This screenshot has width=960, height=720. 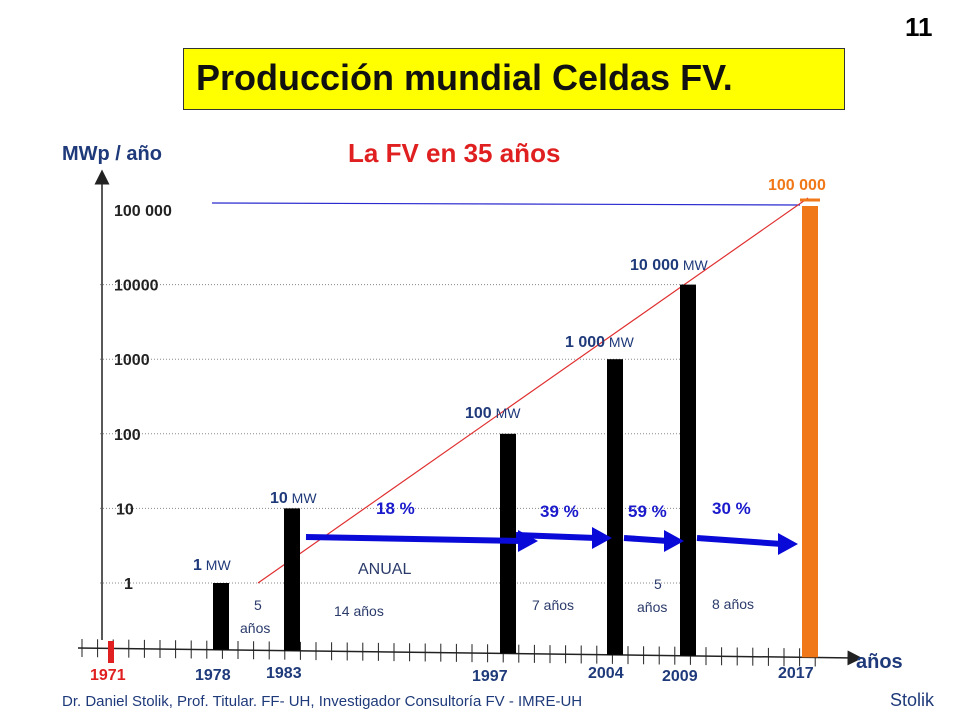 I want to click on y-tick-label: 100 000, so click(x=143, y=211).